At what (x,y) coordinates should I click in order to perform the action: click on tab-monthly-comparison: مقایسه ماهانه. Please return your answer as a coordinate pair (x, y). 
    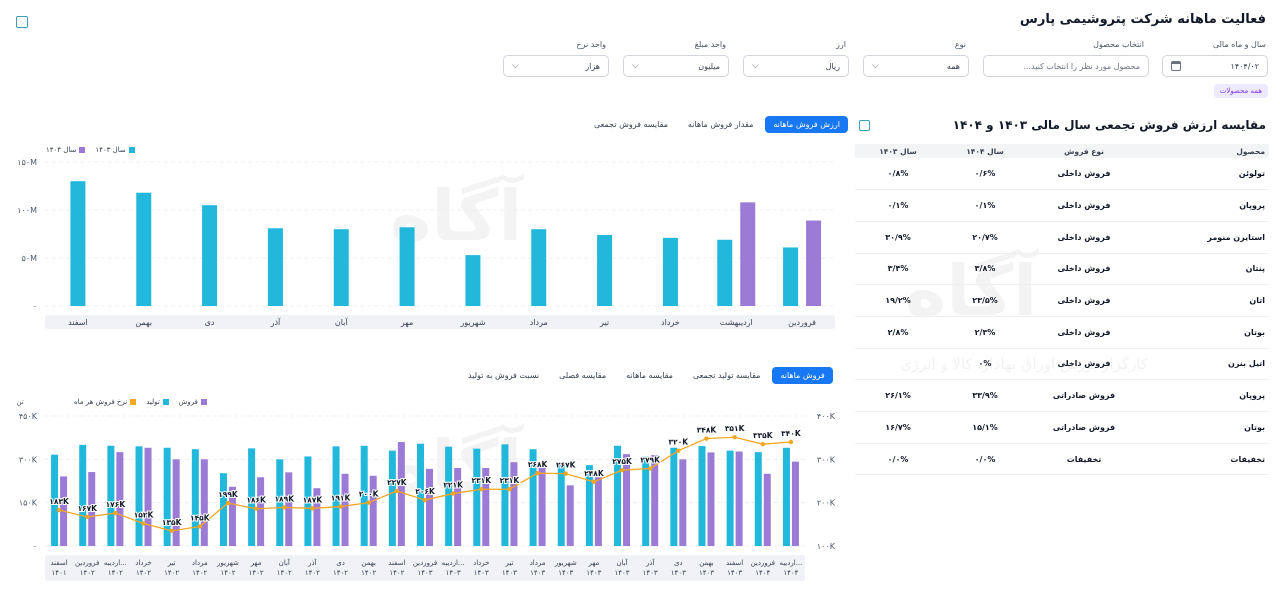
    Looking at the image, I should click on (649, 375).